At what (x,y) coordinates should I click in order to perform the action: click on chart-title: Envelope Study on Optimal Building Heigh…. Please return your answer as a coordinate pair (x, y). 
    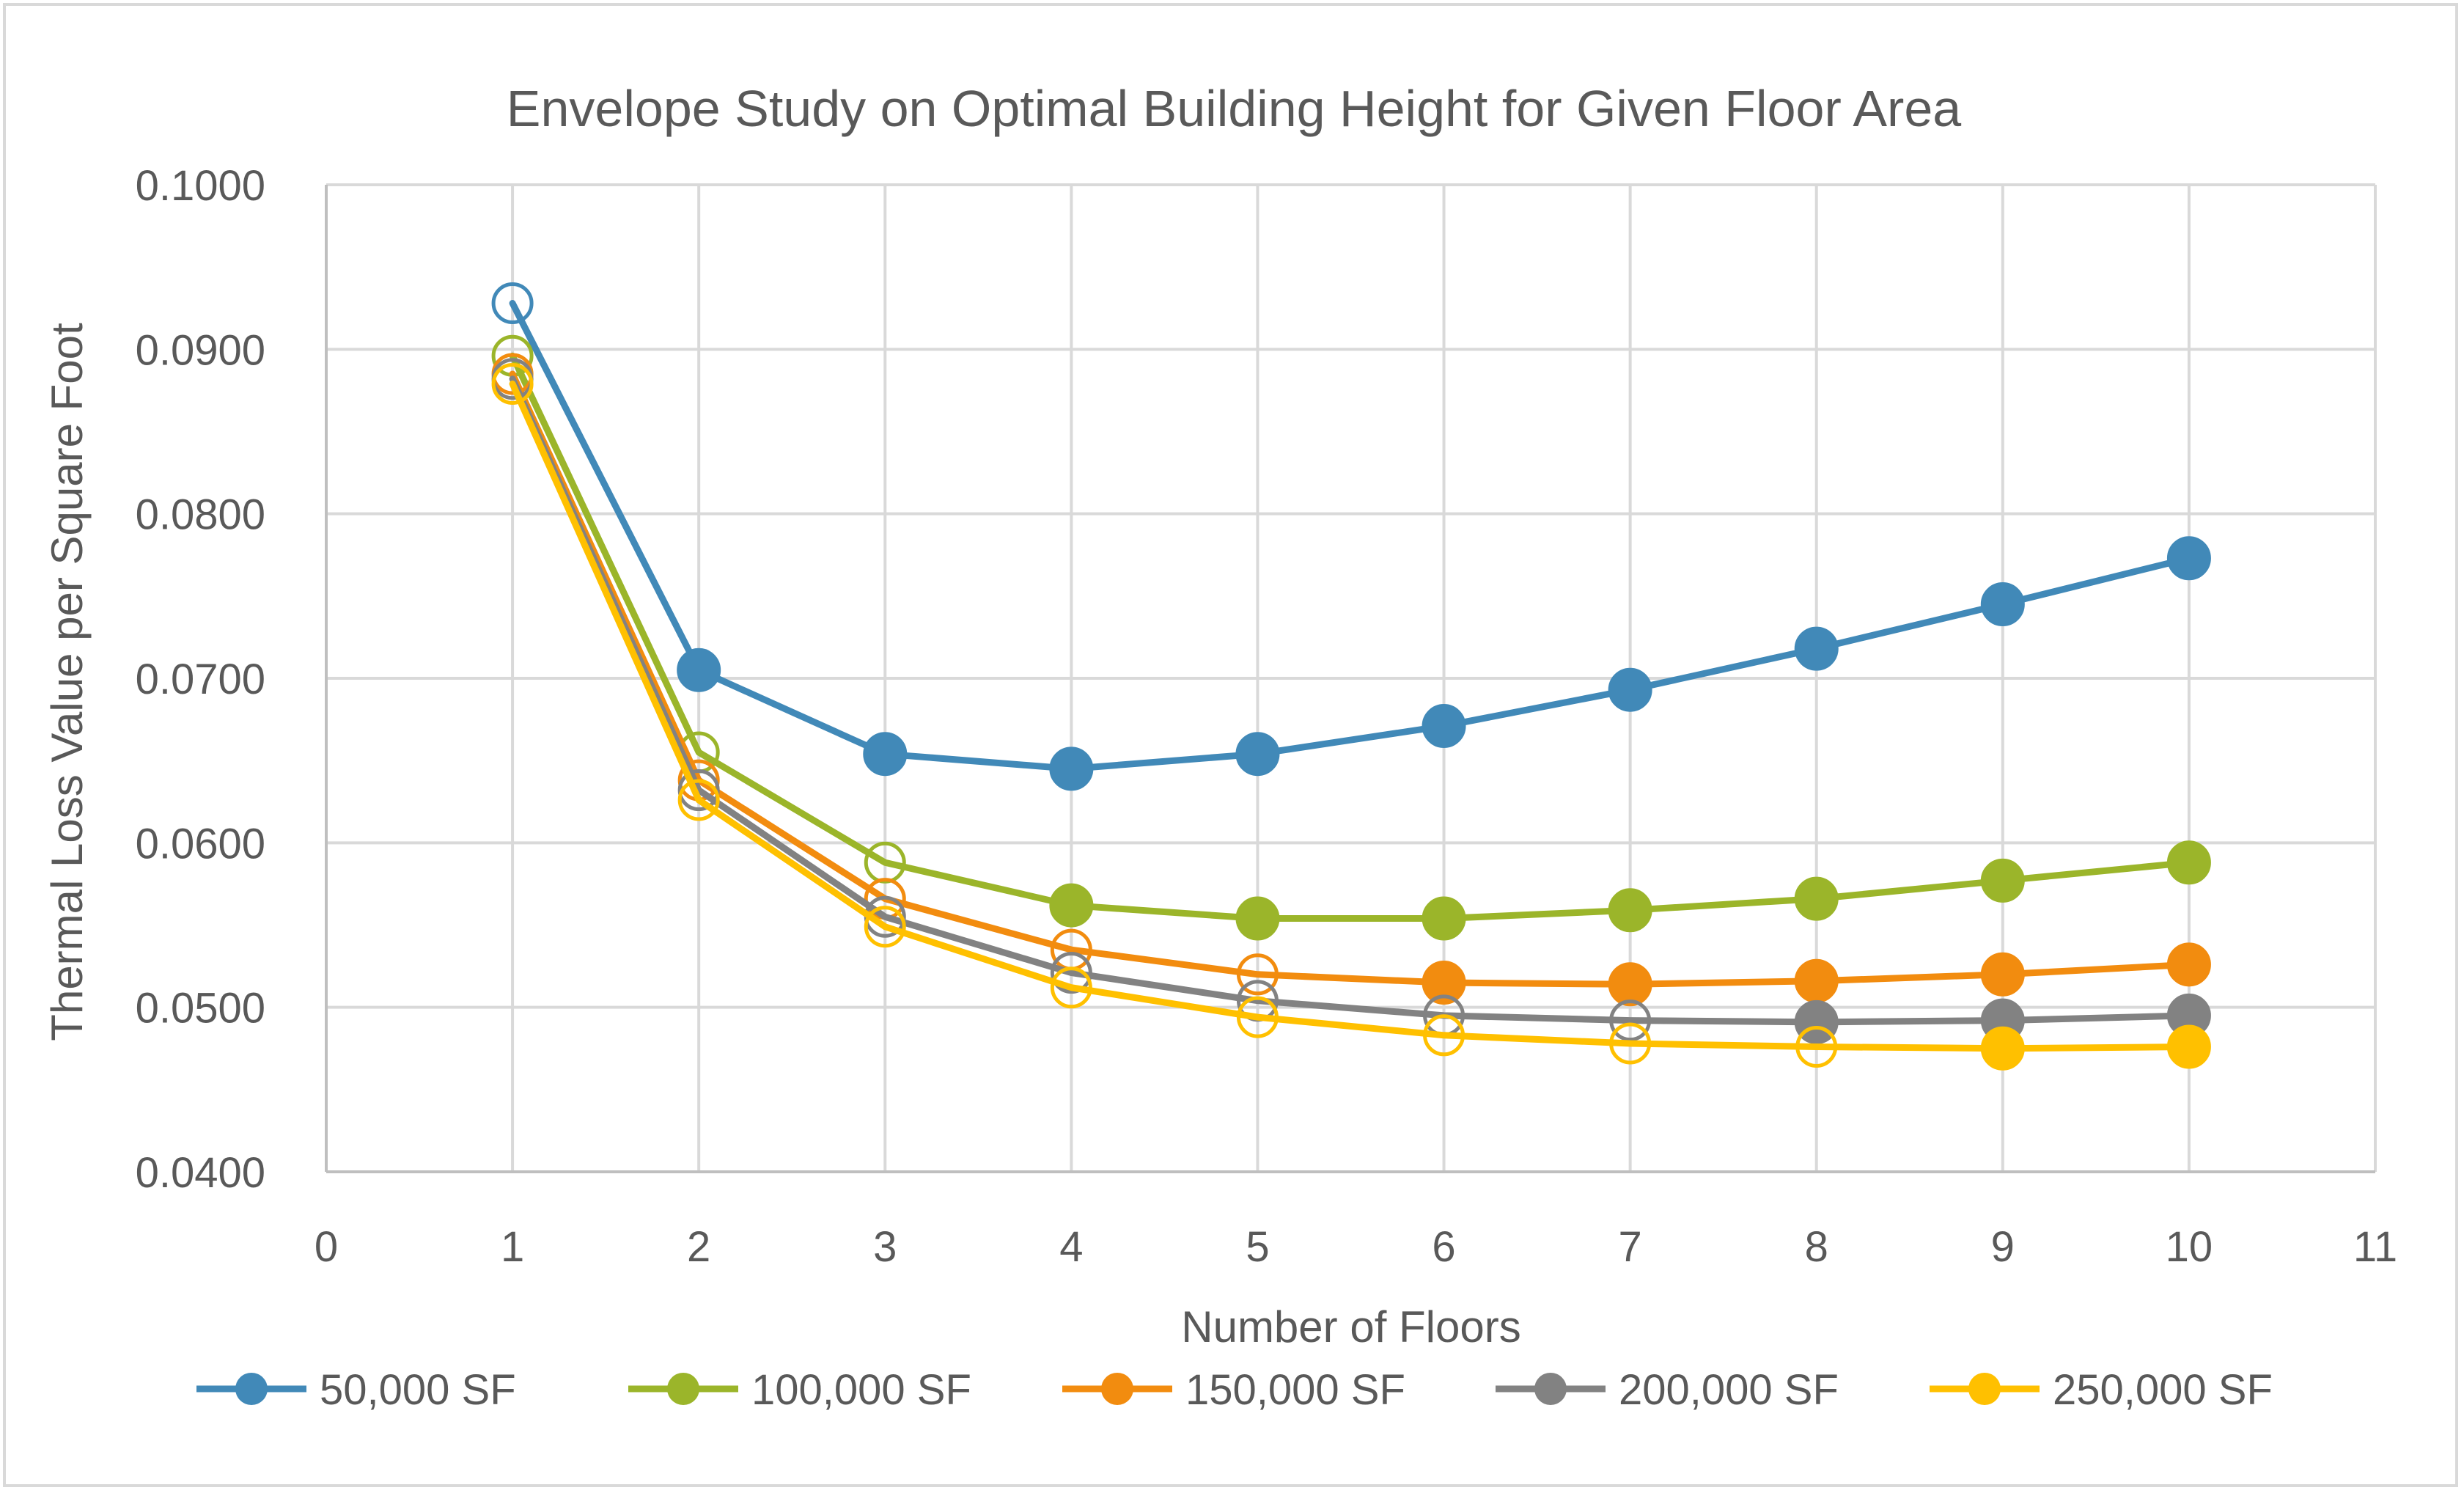
    Looking at the image, I should click on (1234, 109).